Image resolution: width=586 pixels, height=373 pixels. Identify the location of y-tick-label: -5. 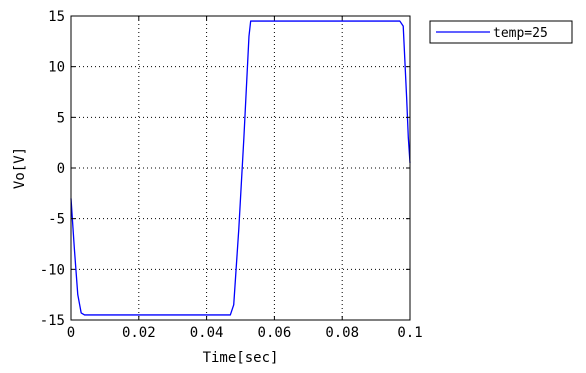
(56, 220).